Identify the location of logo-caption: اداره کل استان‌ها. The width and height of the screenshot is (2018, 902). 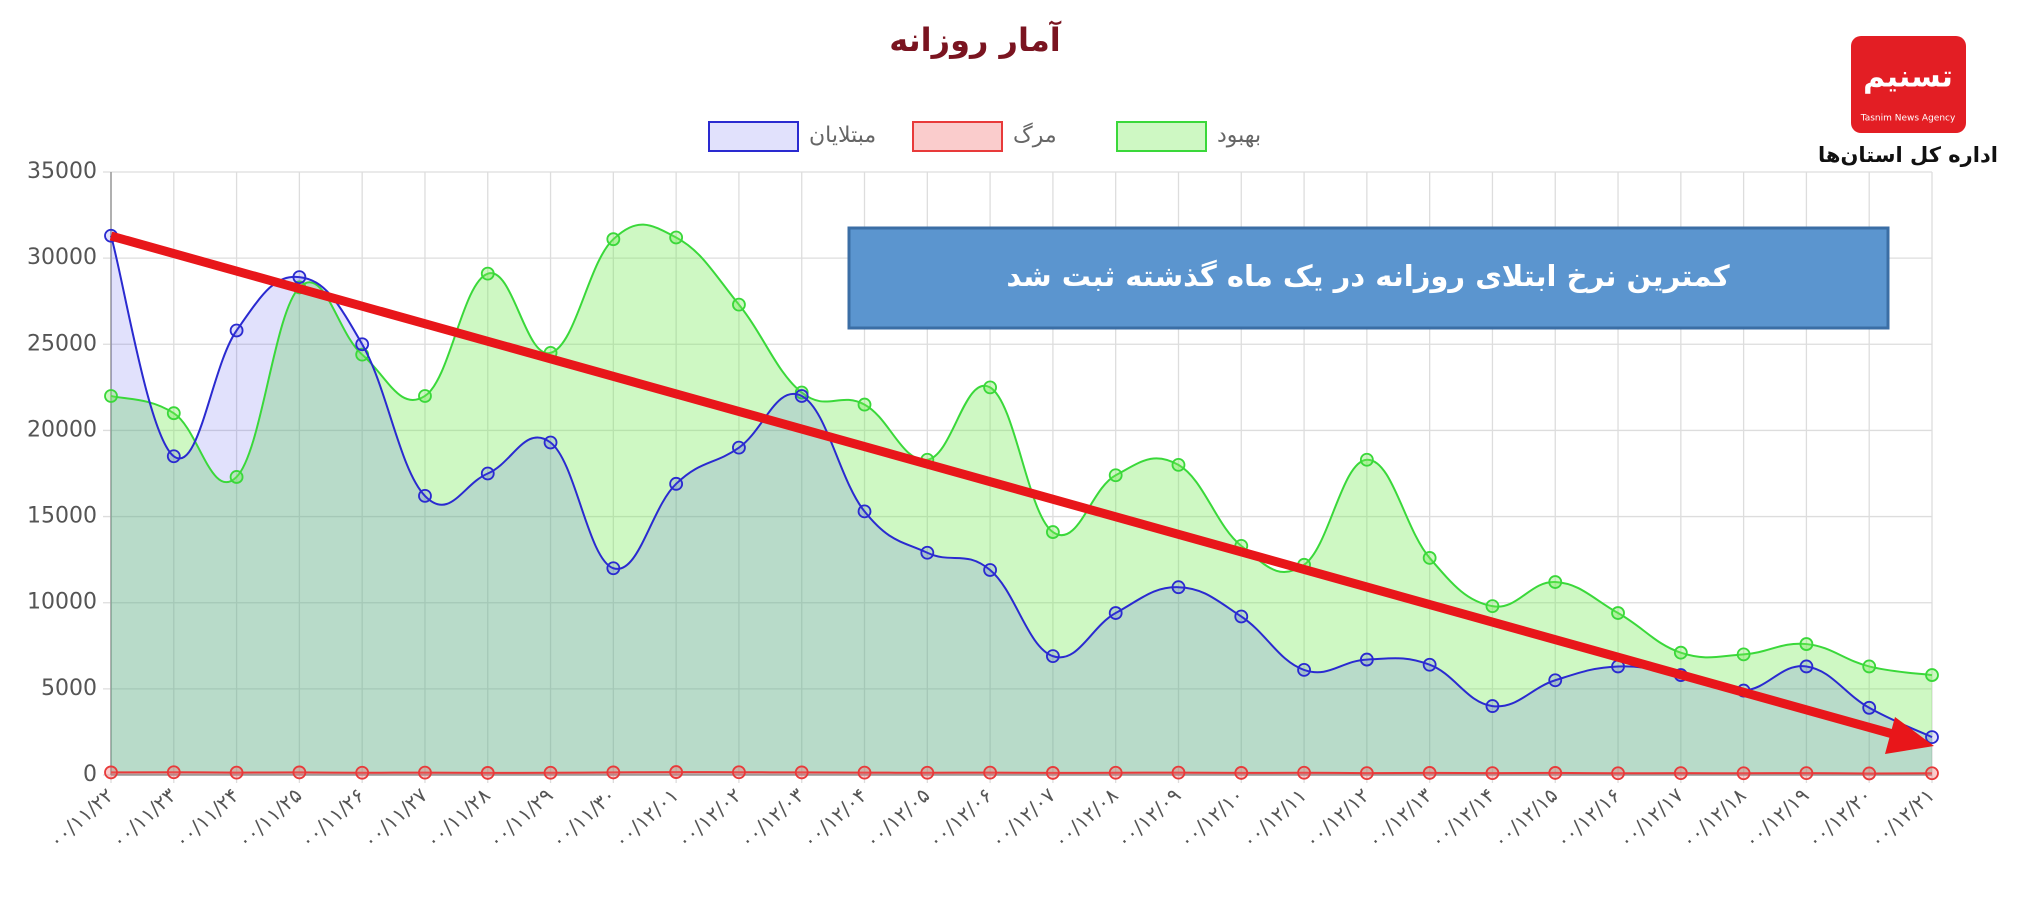
(1908, 155).